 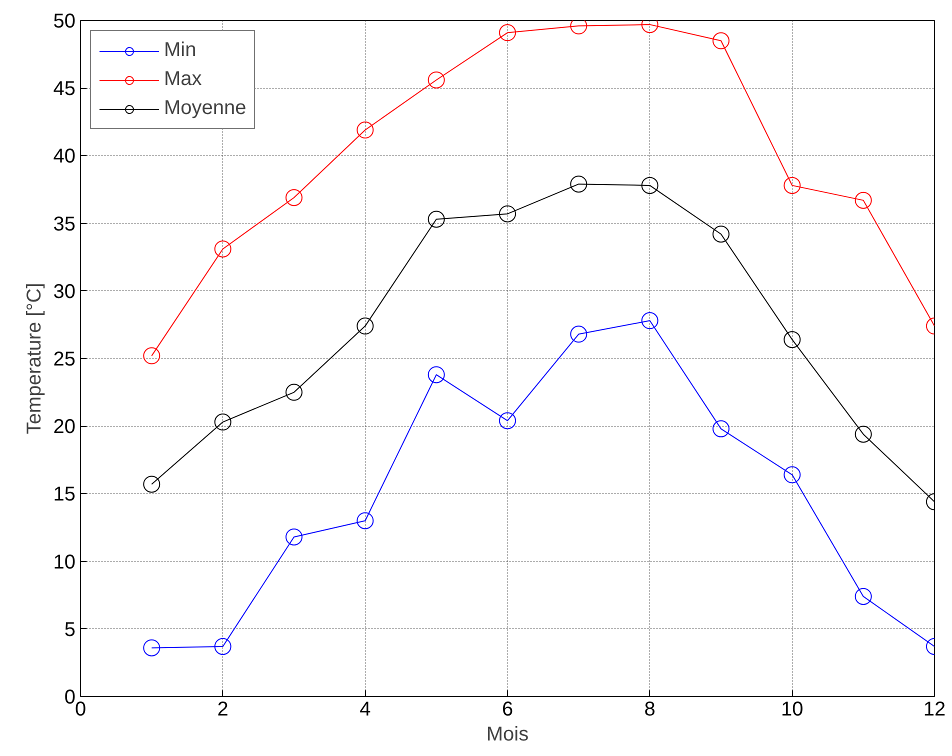 What do you see at coordinates (508, 709) in the screenshot?
I see `x-tick-label: 6` at bounding box center [508, 709].